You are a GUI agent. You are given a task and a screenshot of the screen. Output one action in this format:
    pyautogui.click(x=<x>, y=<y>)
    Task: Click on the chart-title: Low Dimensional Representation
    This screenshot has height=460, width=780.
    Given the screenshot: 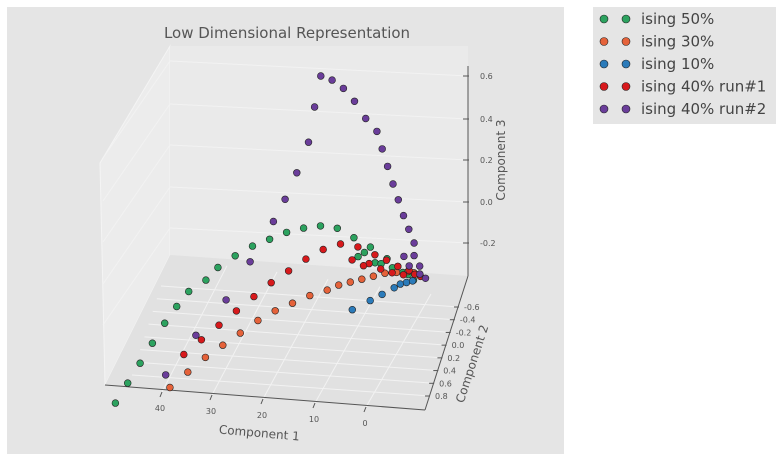 What is the action you would take?
    pyautogui.click(x=287, y=33)
    